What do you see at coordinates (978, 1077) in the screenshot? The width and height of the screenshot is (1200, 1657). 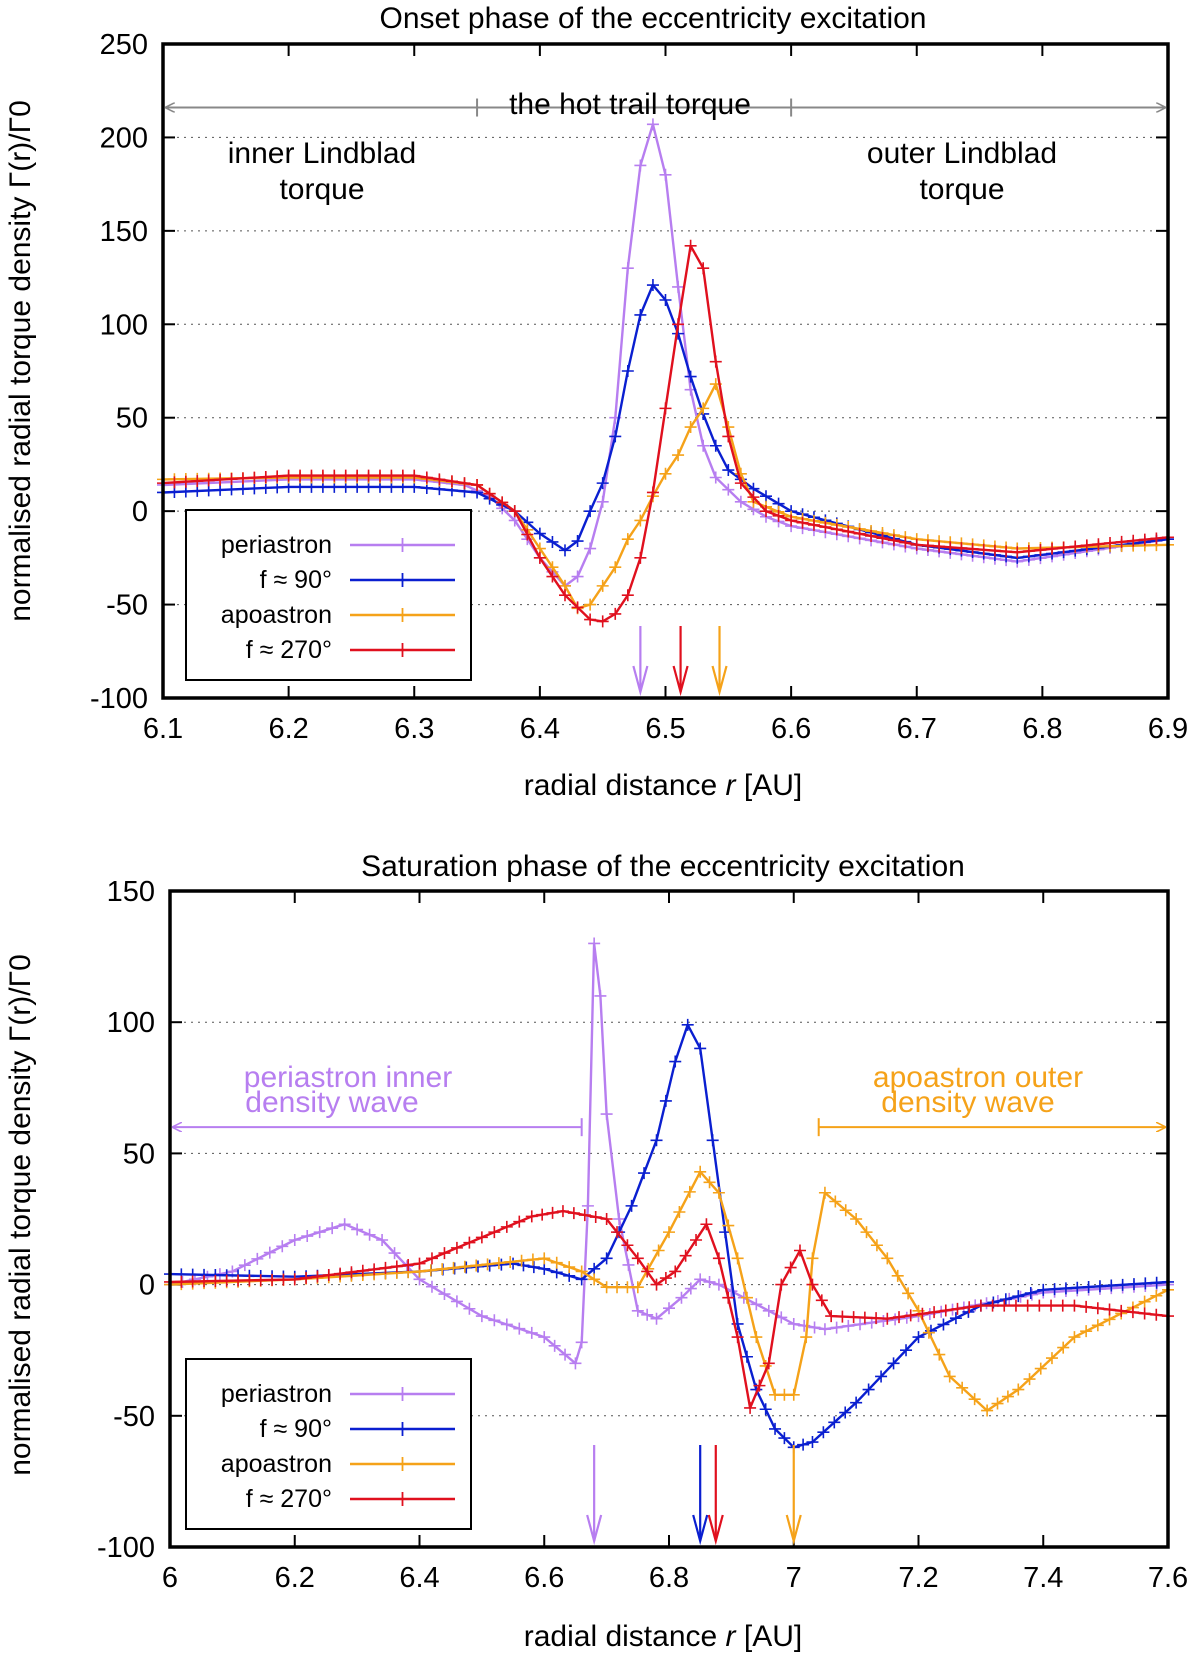 I see `apoastron-outer-label-line1: apoastron outer` at bounding box center [978, 1077].